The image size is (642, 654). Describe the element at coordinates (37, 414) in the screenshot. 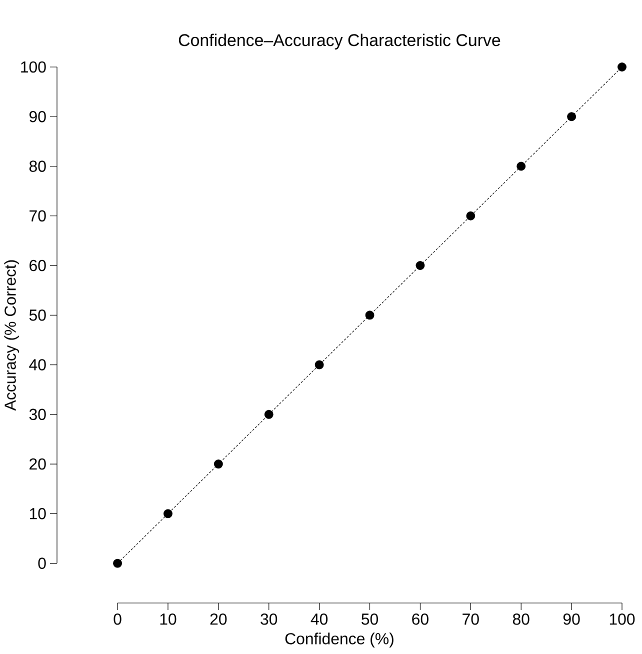

I see `y-tick-label: 30` at that location.